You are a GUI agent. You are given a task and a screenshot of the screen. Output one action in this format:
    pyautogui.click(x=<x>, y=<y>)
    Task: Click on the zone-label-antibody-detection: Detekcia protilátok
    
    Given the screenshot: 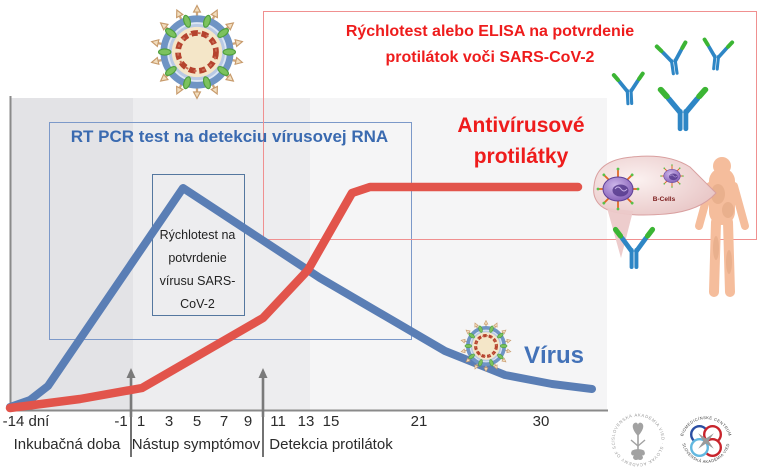 What is the action you would take?
    pyautogui.click(x=331, y=444)
    